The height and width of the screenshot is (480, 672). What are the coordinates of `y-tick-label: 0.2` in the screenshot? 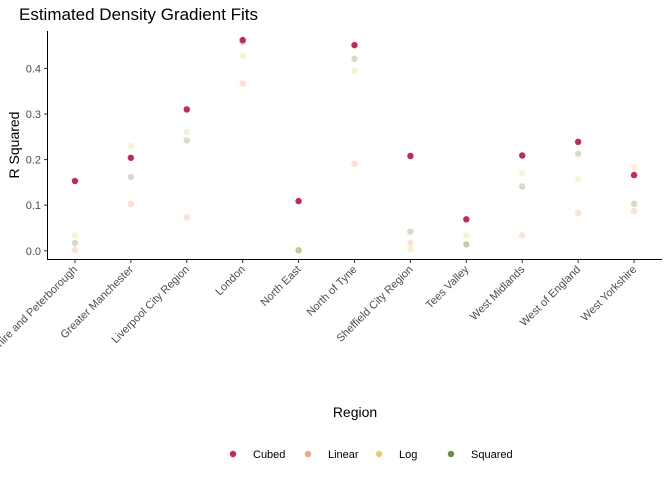 It's located at (33, 161).